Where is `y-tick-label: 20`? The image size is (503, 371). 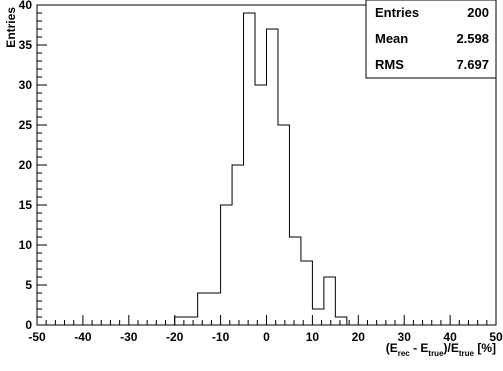
y-tick-label: 20 is located at coordinates (26, 165).